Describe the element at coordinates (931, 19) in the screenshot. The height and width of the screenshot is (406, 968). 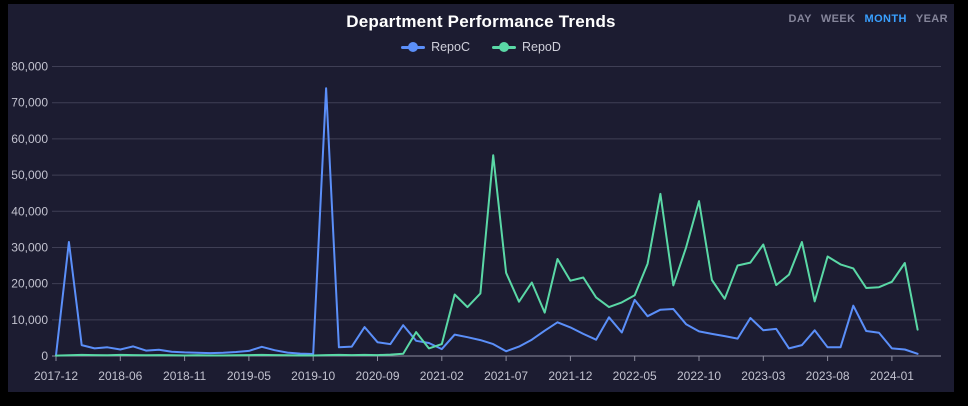
I see `range-option-year: YEAR` at that location.